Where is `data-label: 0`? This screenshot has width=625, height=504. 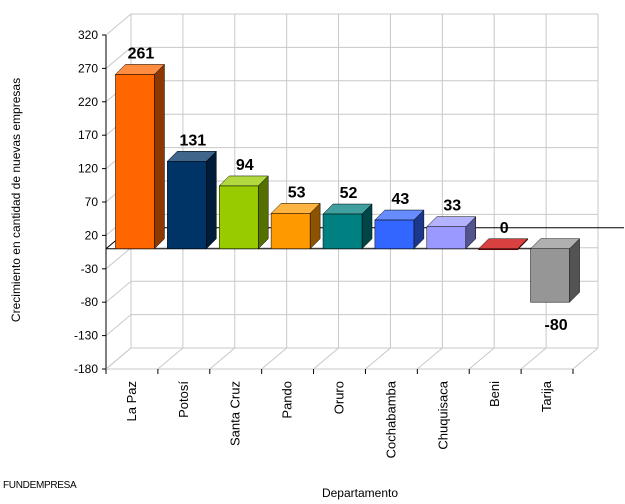
data-label: 0 is located at coordinates (504, 228).